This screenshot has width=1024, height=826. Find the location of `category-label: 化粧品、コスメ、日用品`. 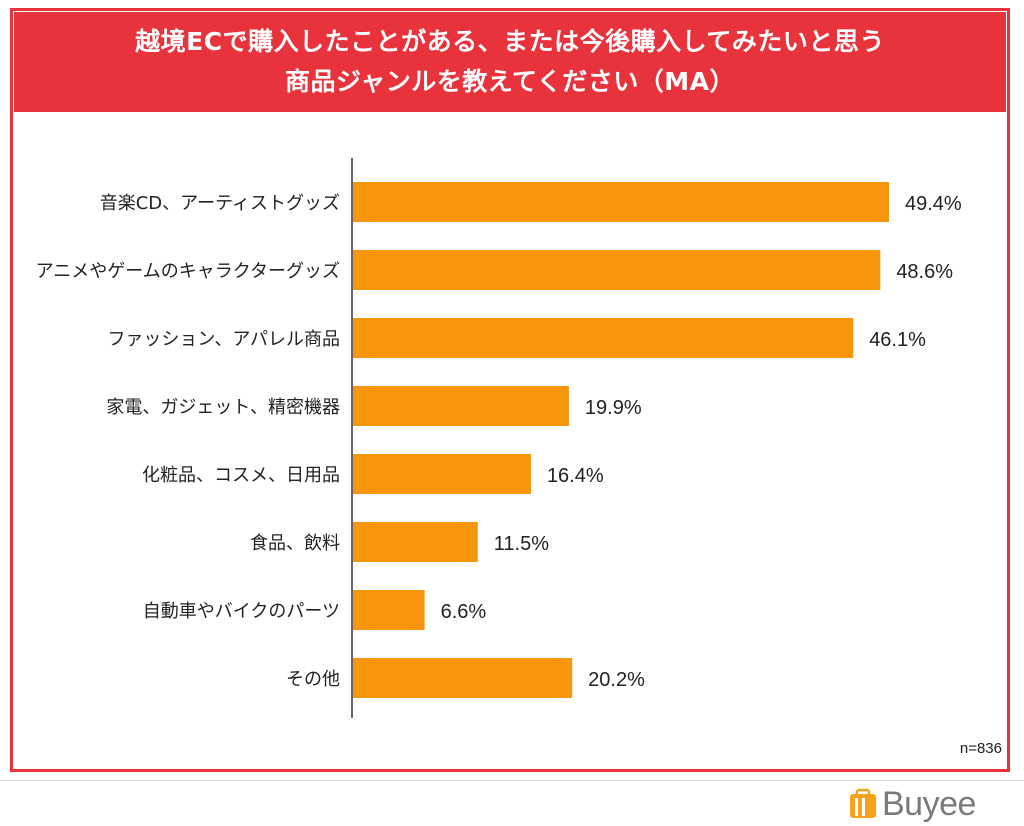

category-label: 化粧品、コスメ、日用品 is located at coordinates (241, 475).